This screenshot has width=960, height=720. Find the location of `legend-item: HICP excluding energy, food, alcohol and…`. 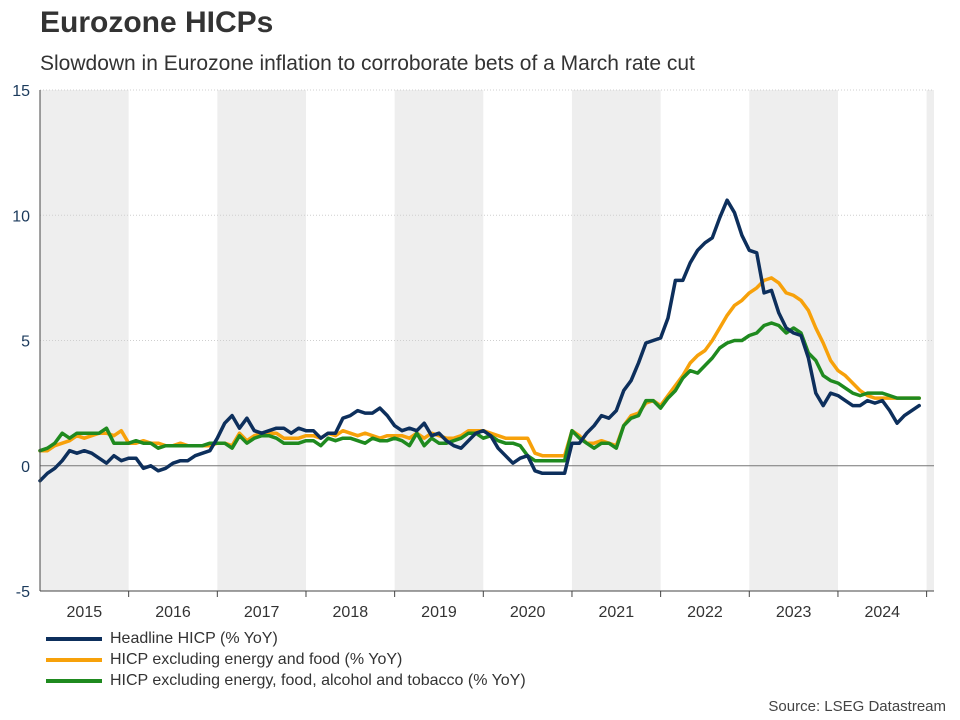

legend-item: HICP excluding energy, food, alcohol and… is located at coordinates (286, 680).